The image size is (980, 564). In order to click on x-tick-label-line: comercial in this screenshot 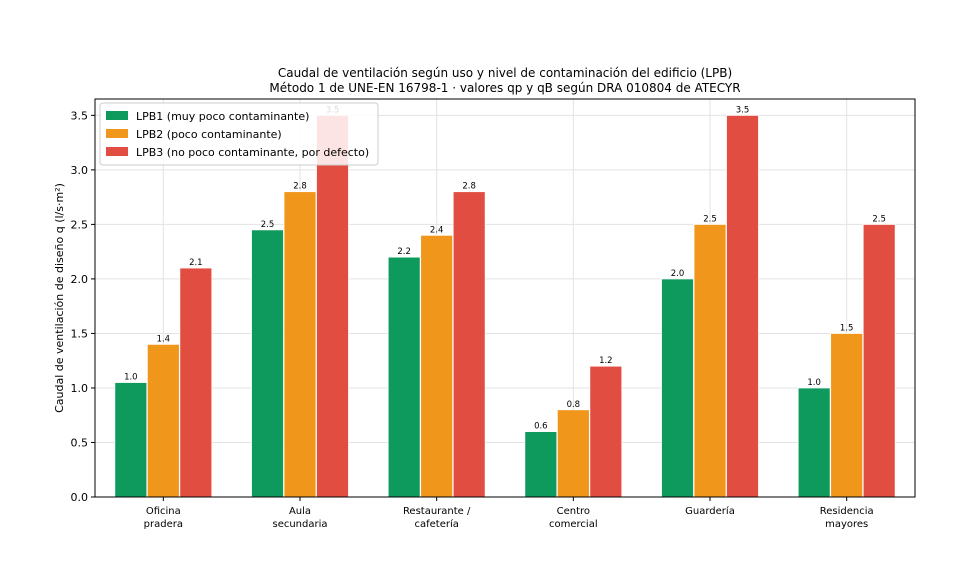, I will do `click(573, 524)`.